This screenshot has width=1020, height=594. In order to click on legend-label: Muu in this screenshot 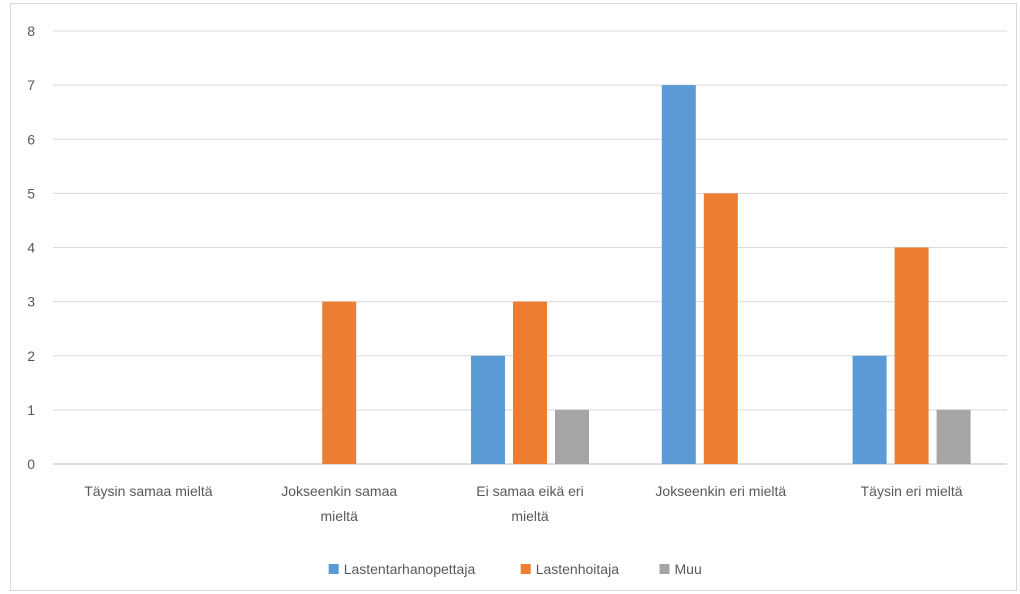, I will do `click(688, 569)`.